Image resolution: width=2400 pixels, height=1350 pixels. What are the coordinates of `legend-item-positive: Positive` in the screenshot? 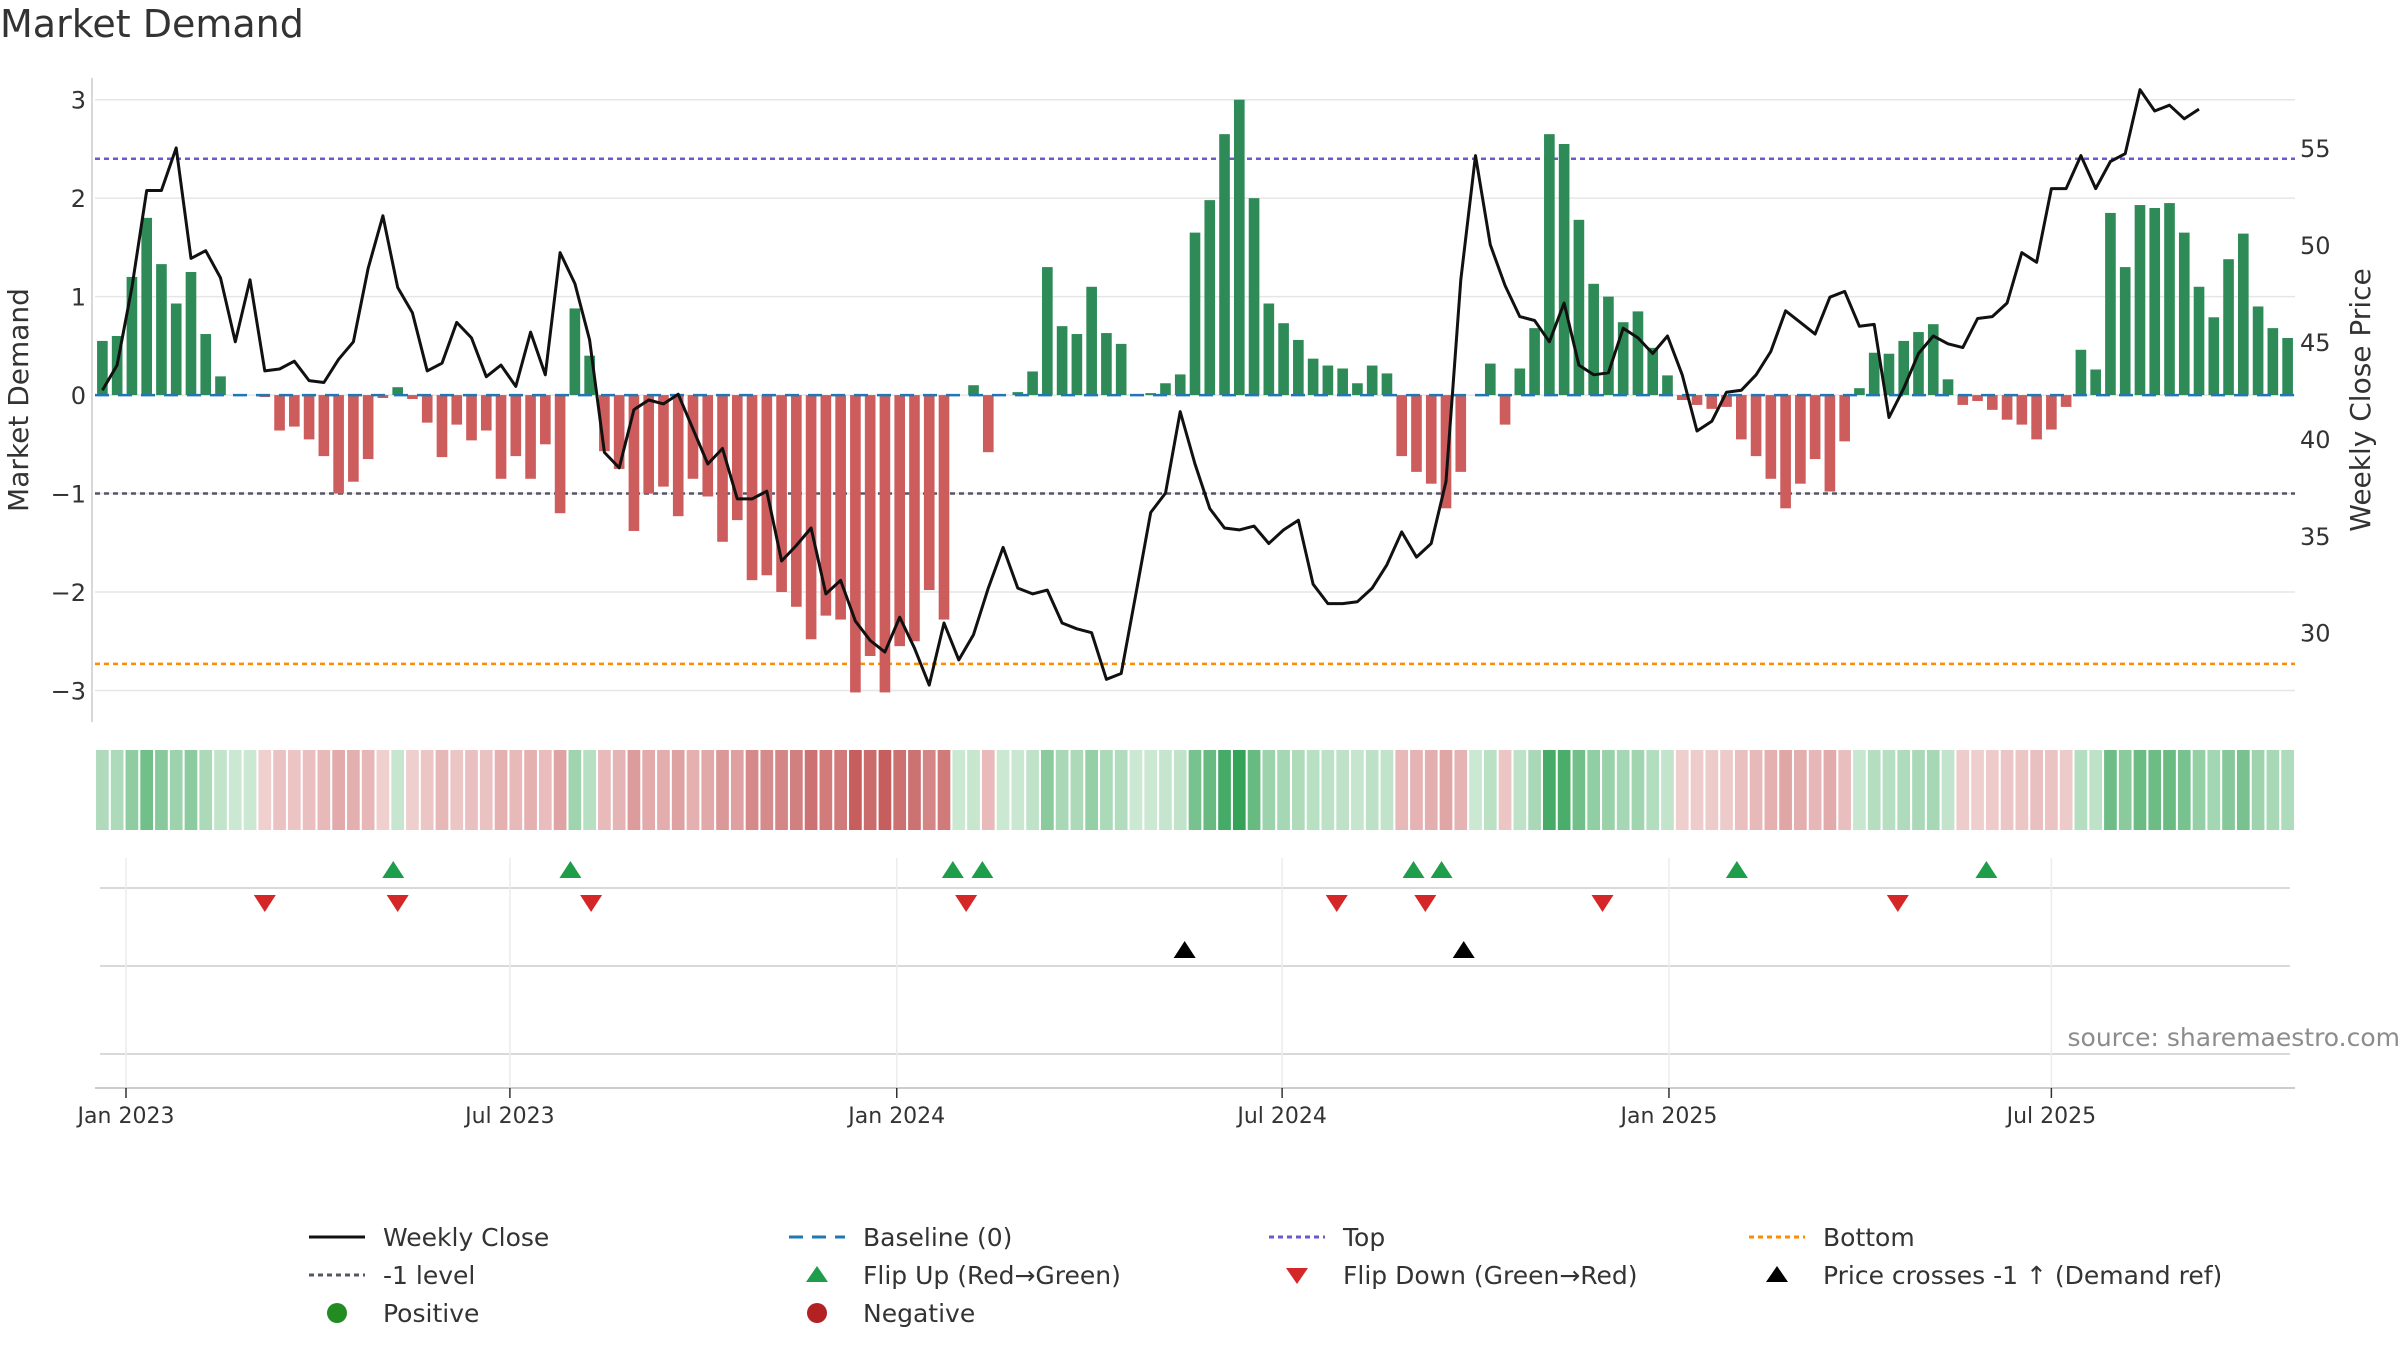 It's located at (392, 1313).